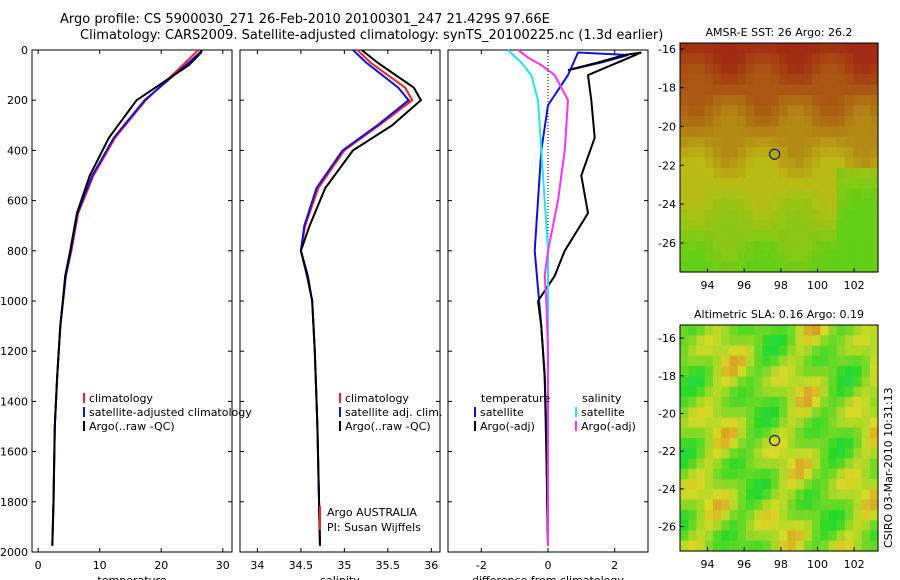 The image size is (900, 580). I want to click on sst-map, so click(779, 158).